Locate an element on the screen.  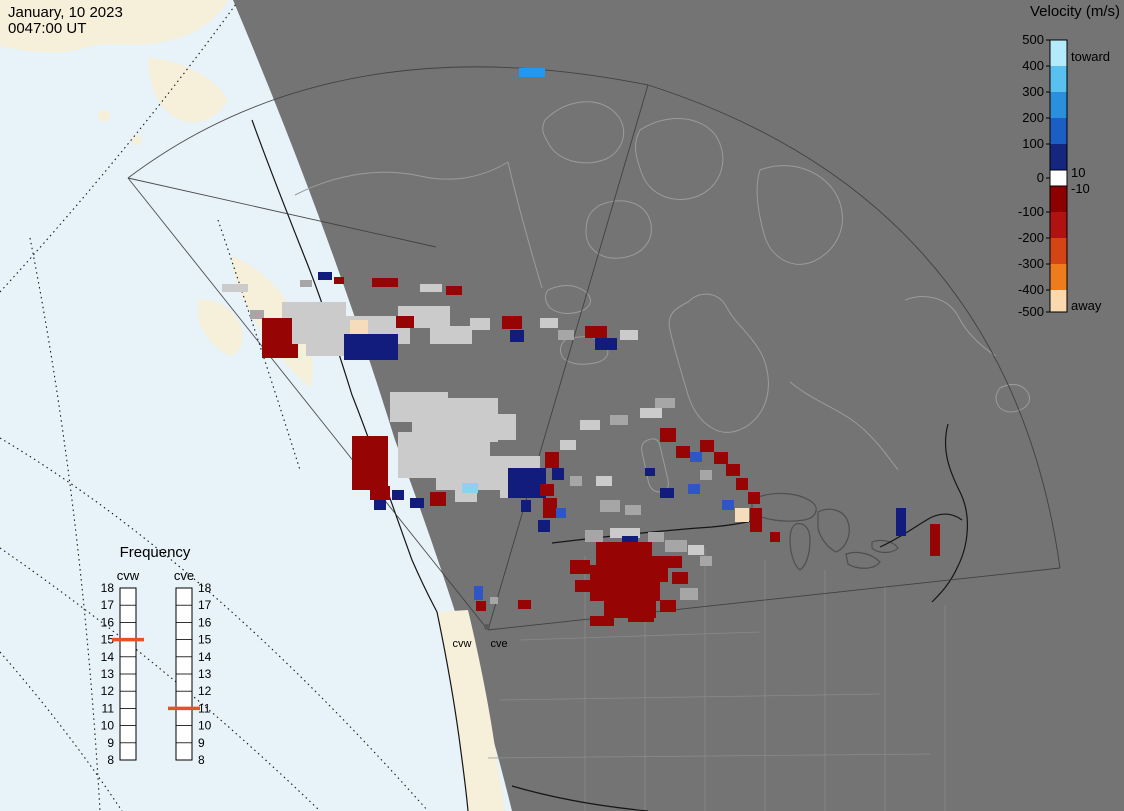
baffin-island-outline is located at coordinates (799, 215).